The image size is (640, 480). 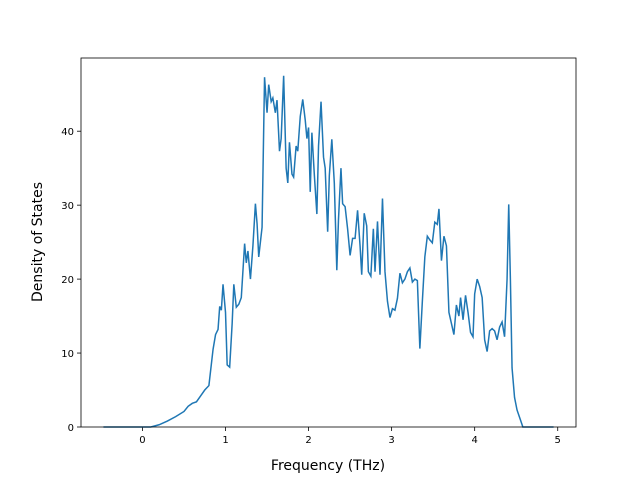 I want to click on x-tick-label: 1, so click(x=225, y=440).